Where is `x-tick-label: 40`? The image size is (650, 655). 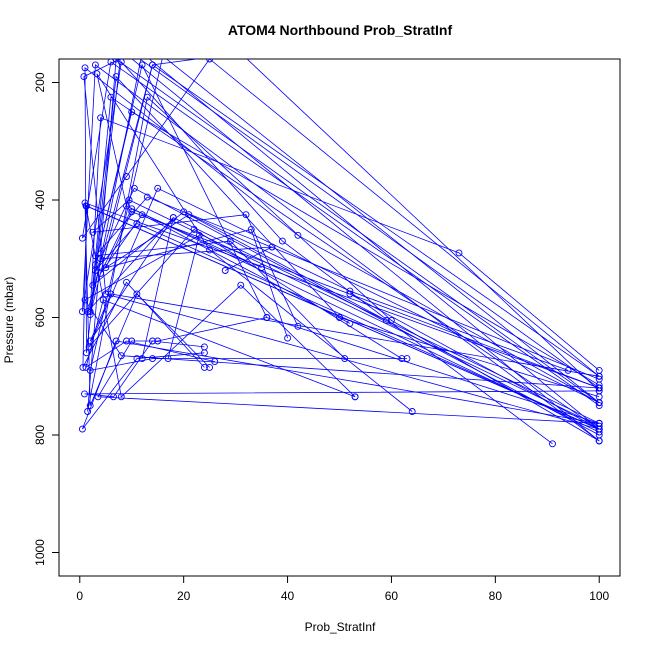
x-tick-label: 40 is located at coordinates (288, 596).